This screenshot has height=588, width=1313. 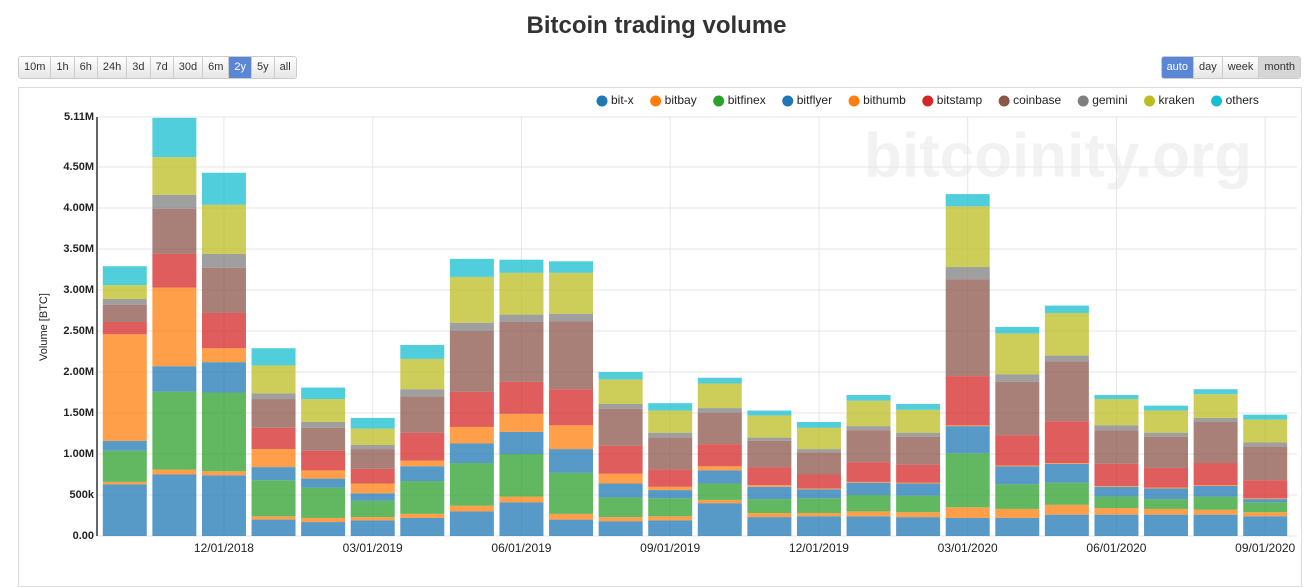 I want to click on x-tick-label: 03/01/2020, so click(x=968, y=548).